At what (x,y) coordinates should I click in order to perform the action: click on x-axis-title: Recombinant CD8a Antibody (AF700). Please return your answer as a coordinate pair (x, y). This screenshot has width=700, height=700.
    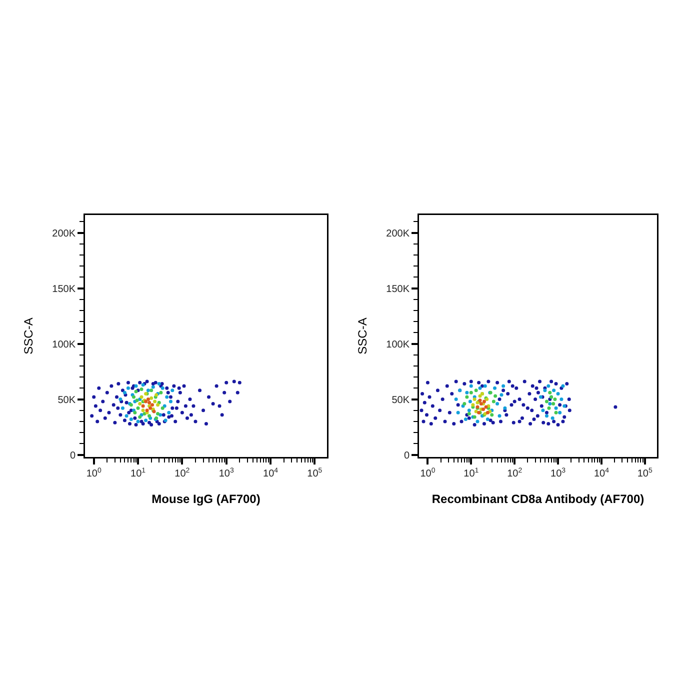
    Looking at the image, I should click on (538, 499).